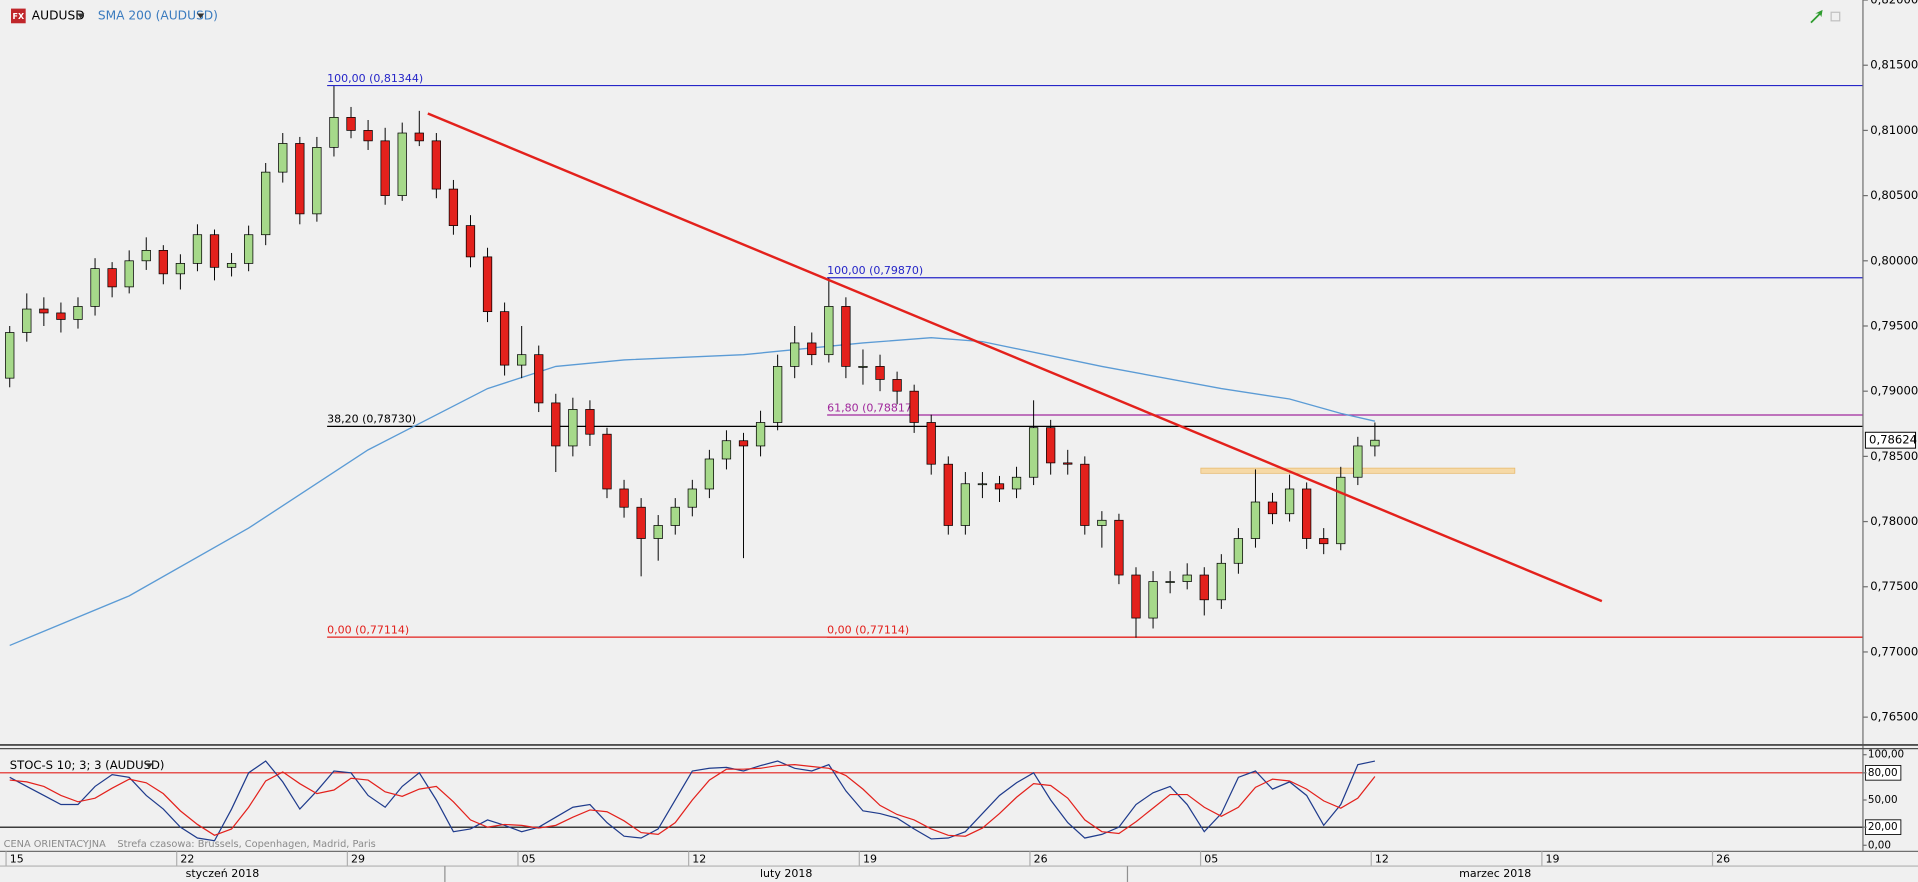 The image size is (1918, 882). What do you see at coordinates (871, 407) in the screenshot?
I see `fib-label: 61,80 (0,78817)` at bounding box center [871, 407].